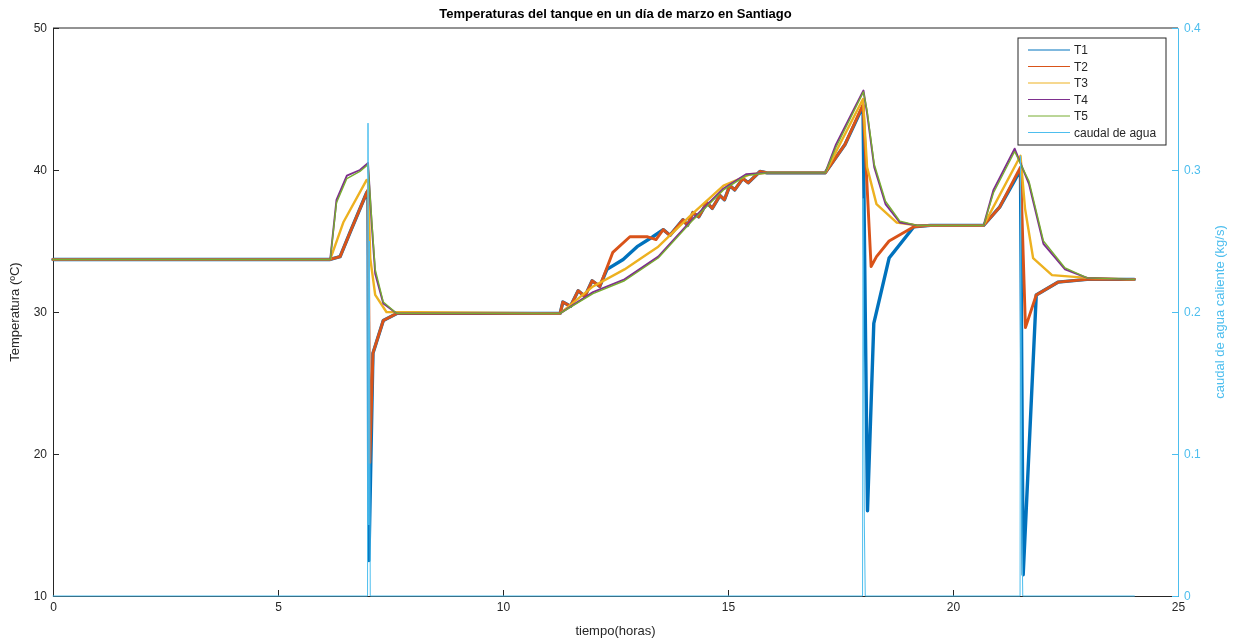  What do you see at coordinates (1187, 596) in the screenshot?
I see `y2-tick-label: 0` at bounding box center [1187, 596].